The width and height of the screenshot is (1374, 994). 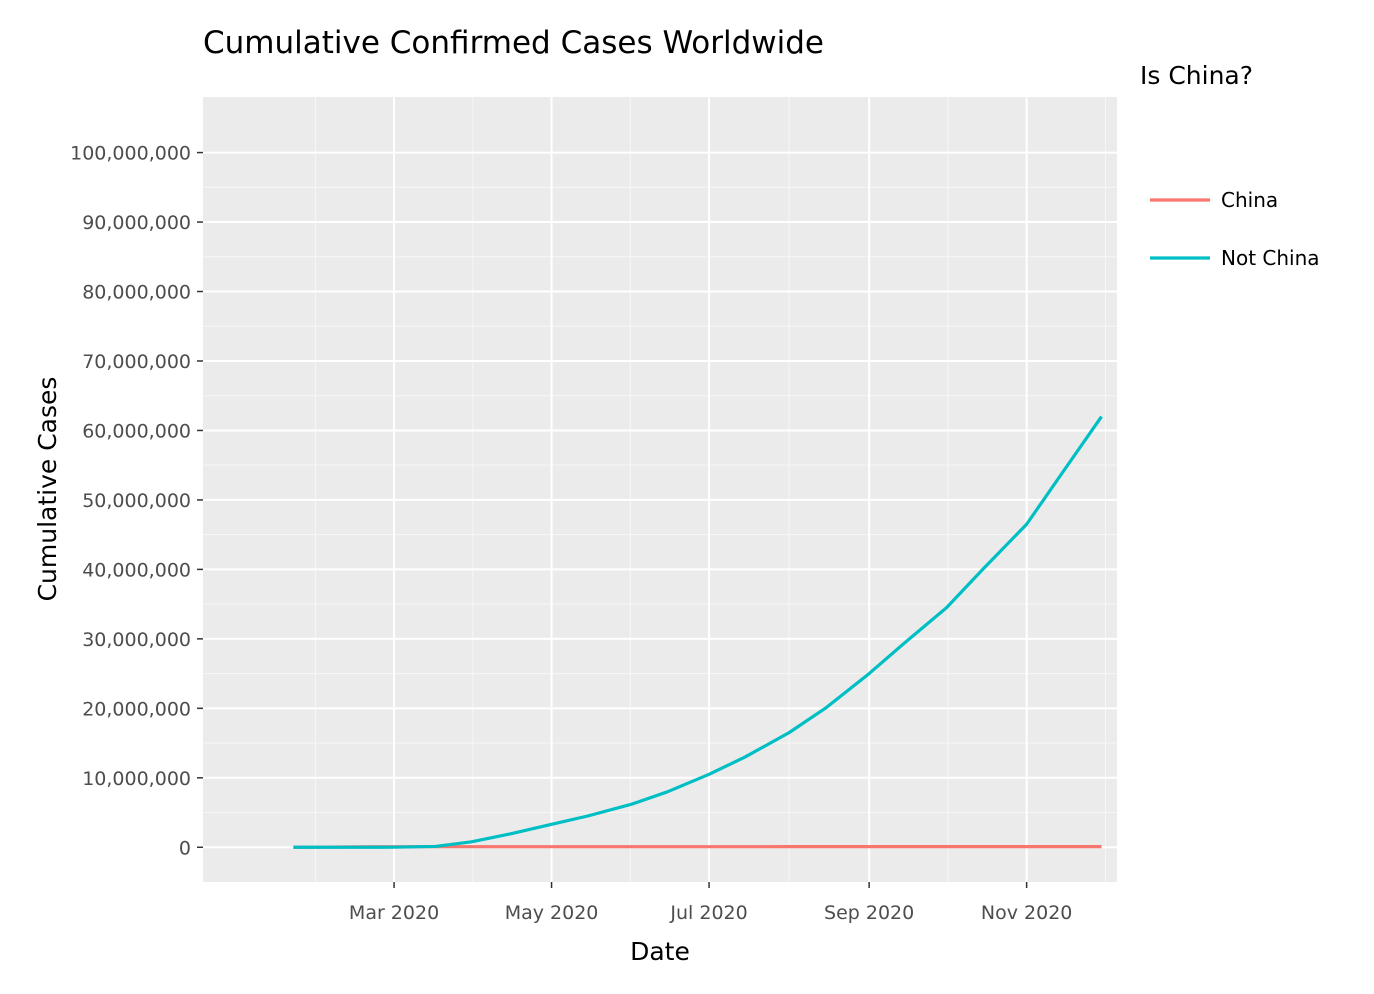 I want to click on y-tick-label: 60,000,000, so click(x=136, y=431).